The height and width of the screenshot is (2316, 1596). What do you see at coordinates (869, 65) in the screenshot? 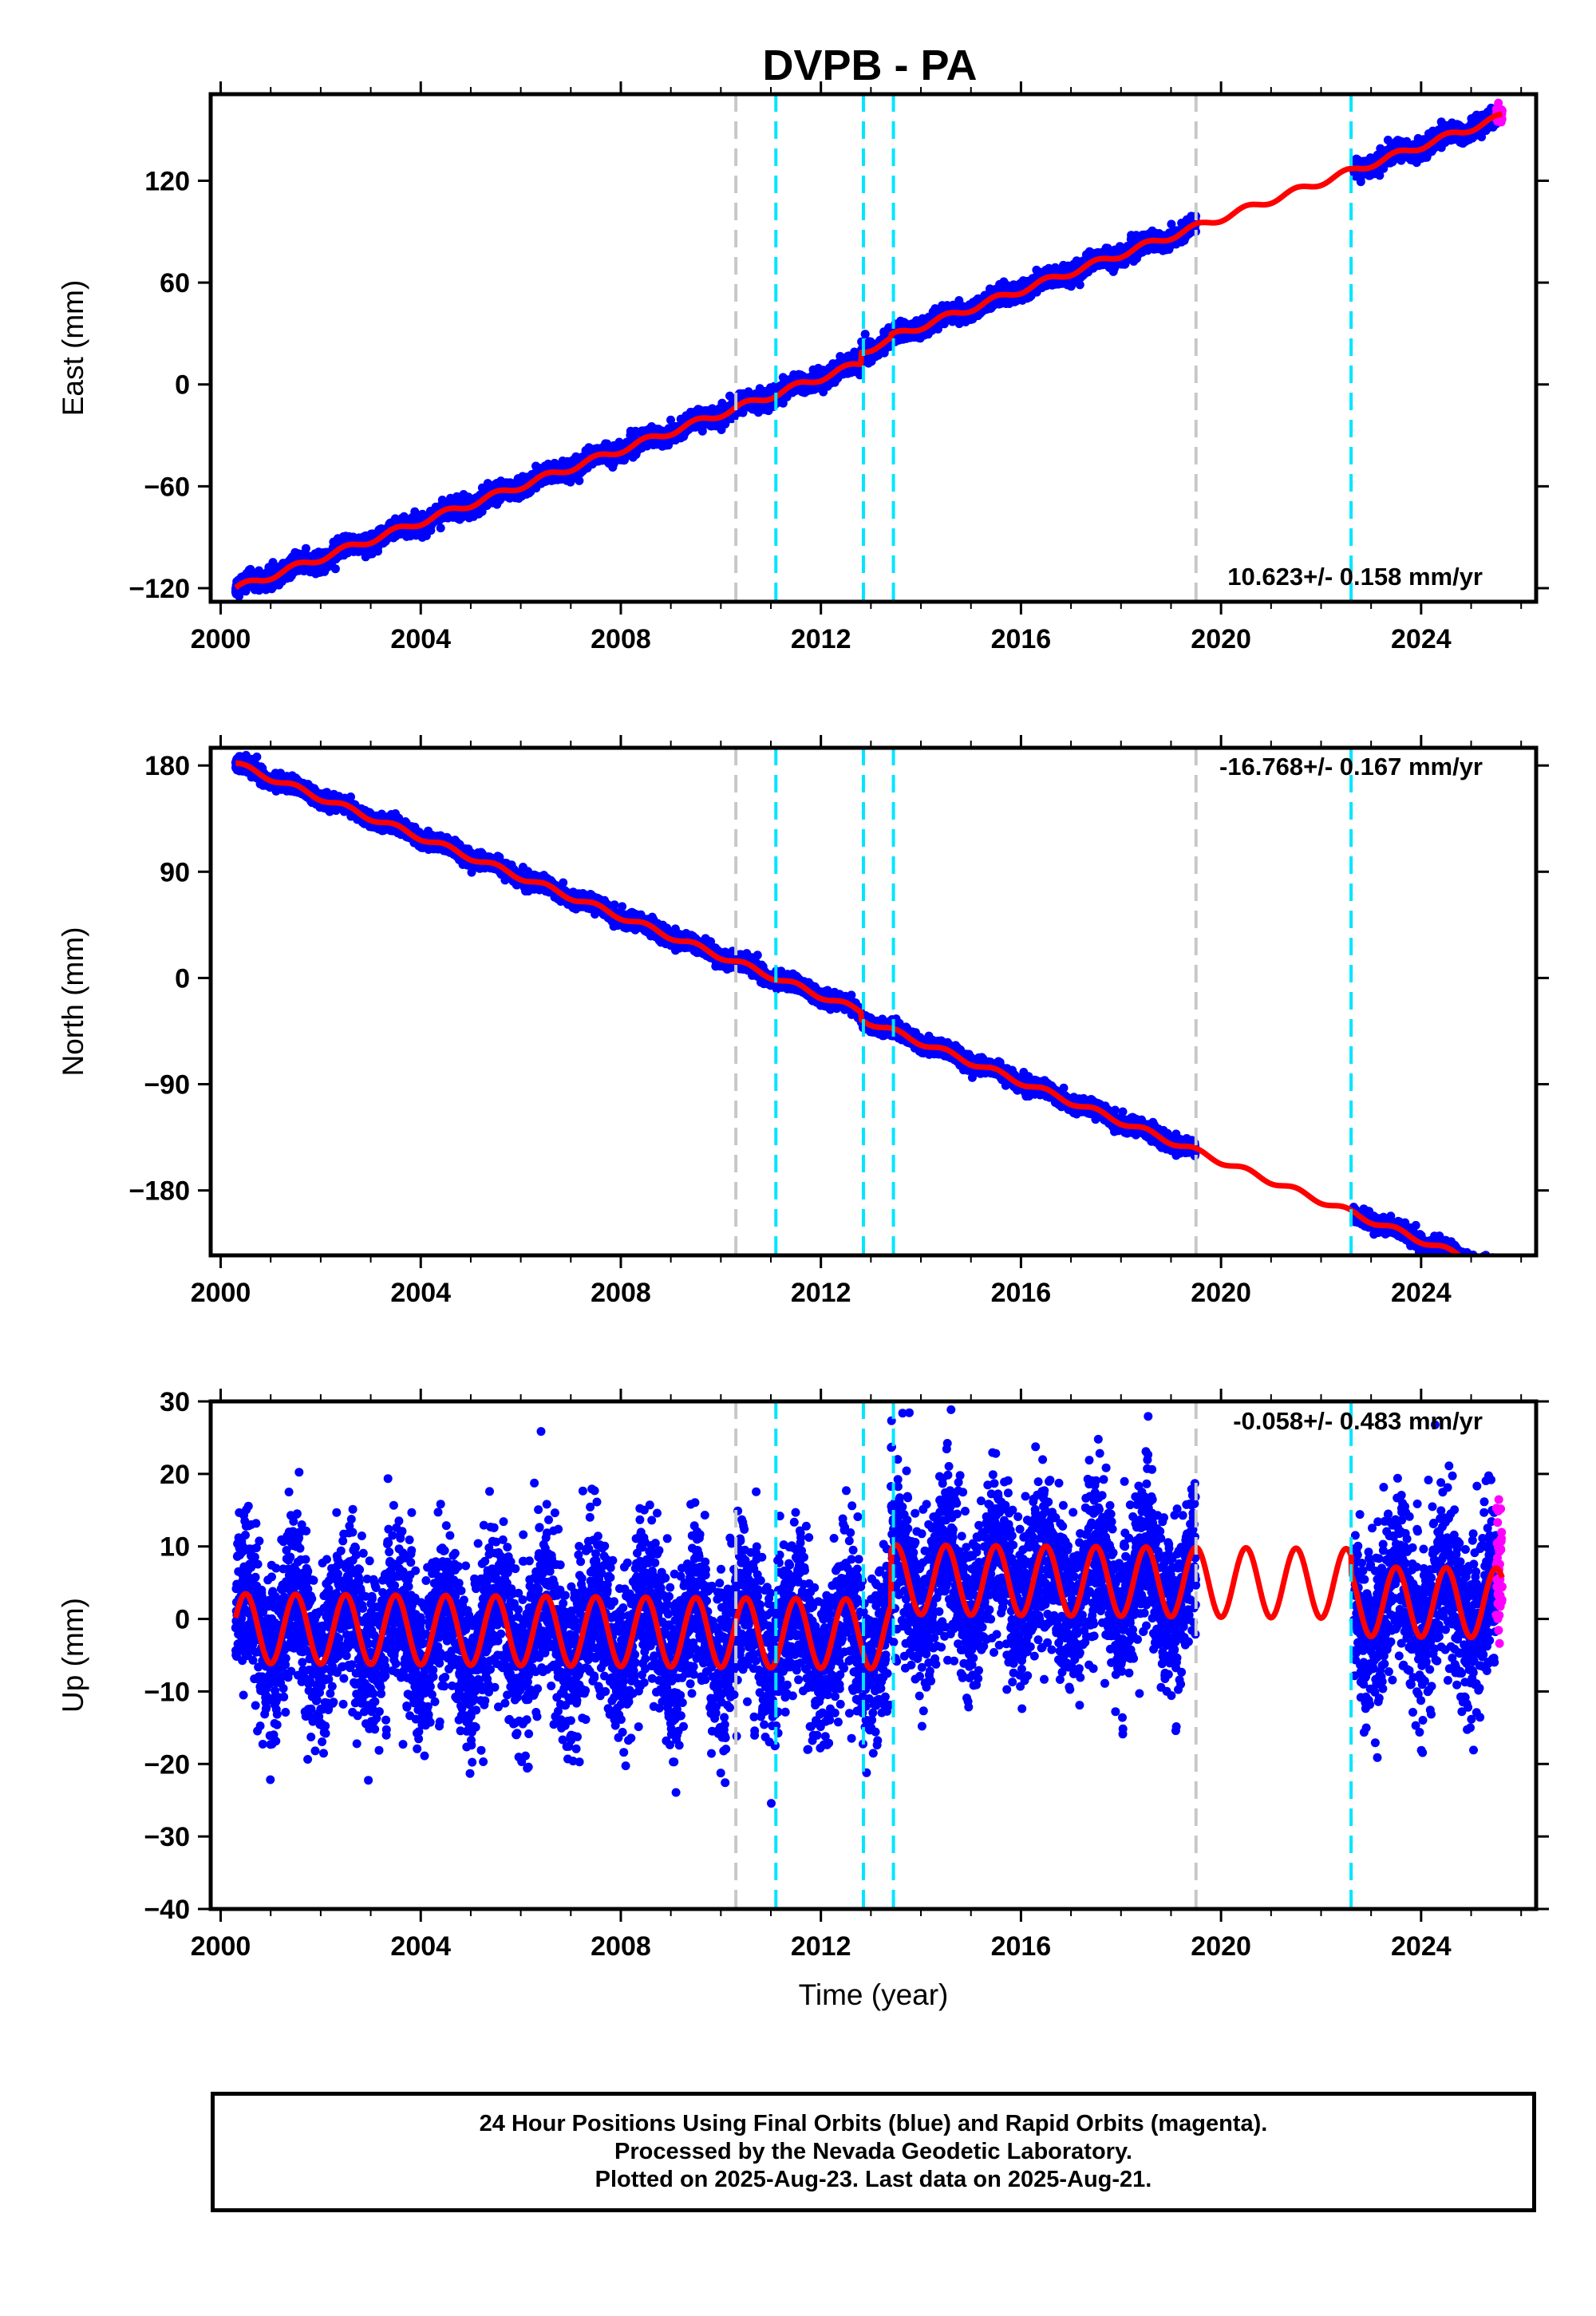
I see `chart-title: DVPB - PA` at bounding box center [869, 65].